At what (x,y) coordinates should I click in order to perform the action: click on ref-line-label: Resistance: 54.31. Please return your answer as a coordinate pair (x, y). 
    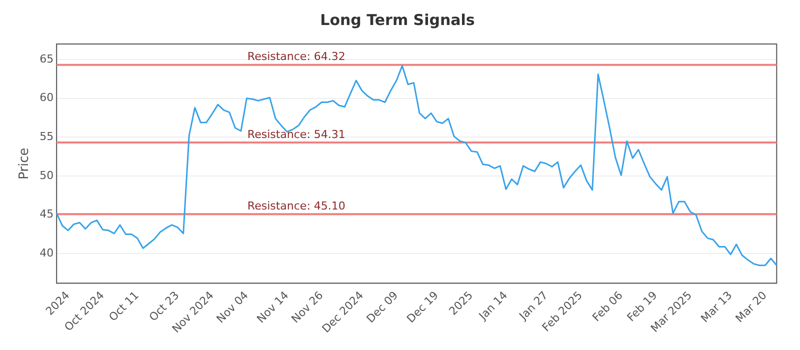
    Looking at the image, I should click on (296, 134).